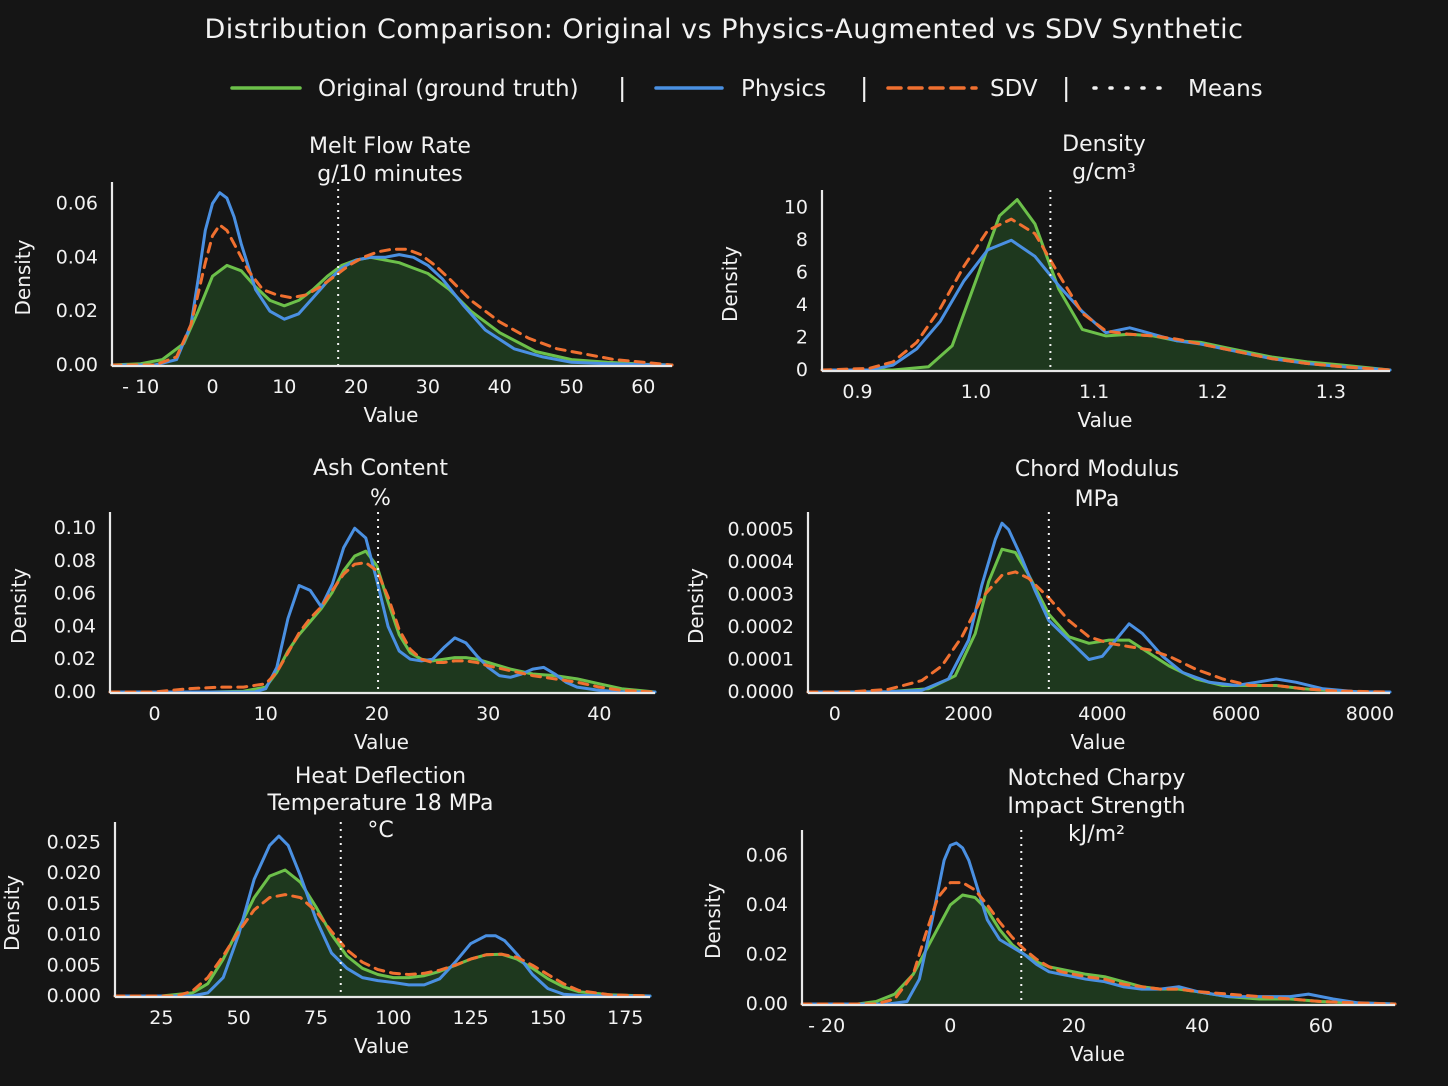 The width and height of the screenshot is (1448, 1086). I want to click on x-tick-label: 50, so click(571, 387).